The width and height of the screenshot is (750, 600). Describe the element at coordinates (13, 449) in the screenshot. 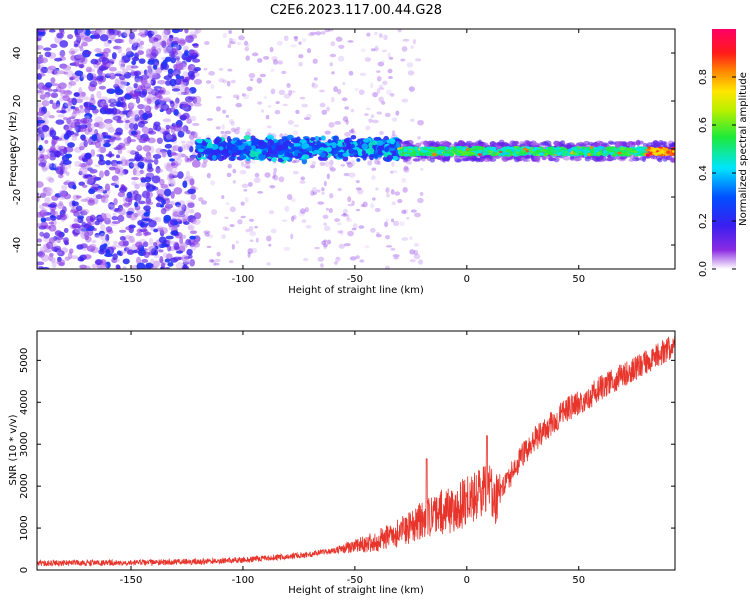

I see `snr-y-label: SNR (10 * v/v)` at that location.